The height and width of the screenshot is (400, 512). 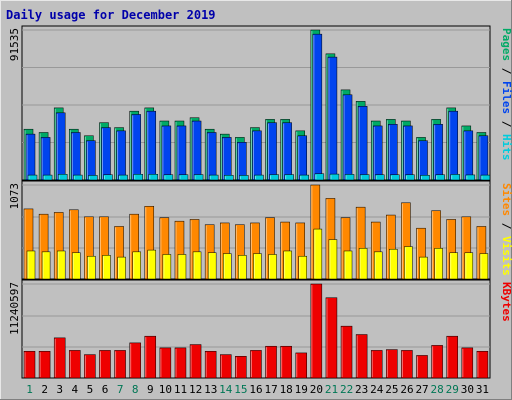 I want to click on x-tick-label-day-12: 12, so click(x=195, y=389).